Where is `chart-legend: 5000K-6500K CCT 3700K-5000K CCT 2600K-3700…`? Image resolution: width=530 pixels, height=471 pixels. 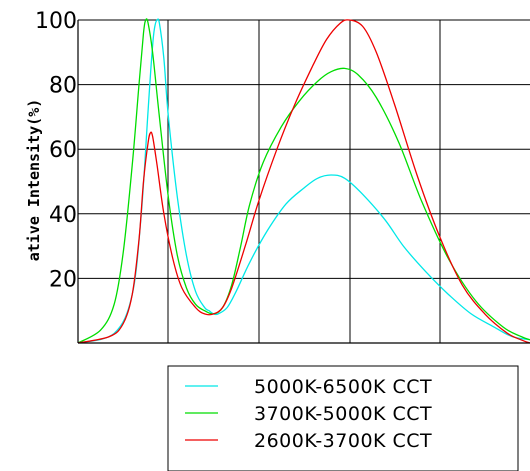
chart-legend: 5000K-6500K CCT 3700K-5000K CCT 2600K-3700… is located at coordinates (343, 418).